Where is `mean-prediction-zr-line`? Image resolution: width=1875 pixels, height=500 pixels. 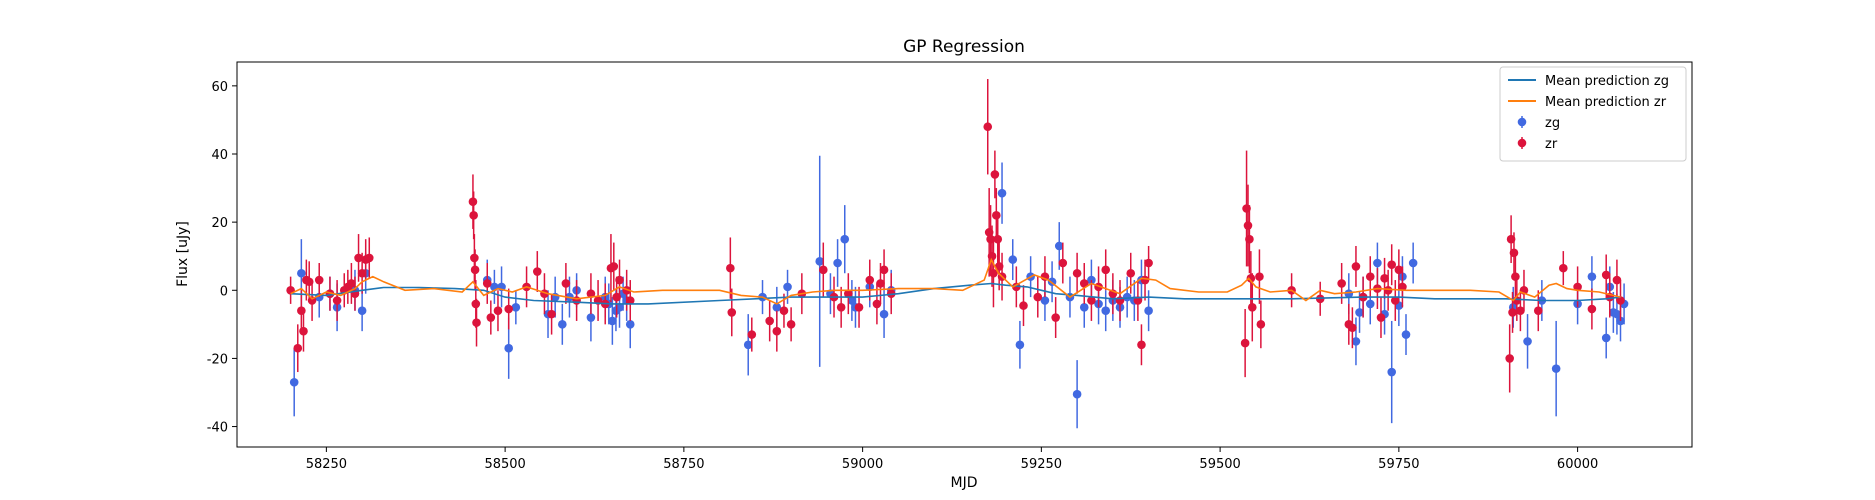
mean-prediction-zr-line is located at coordinates (955, 281).